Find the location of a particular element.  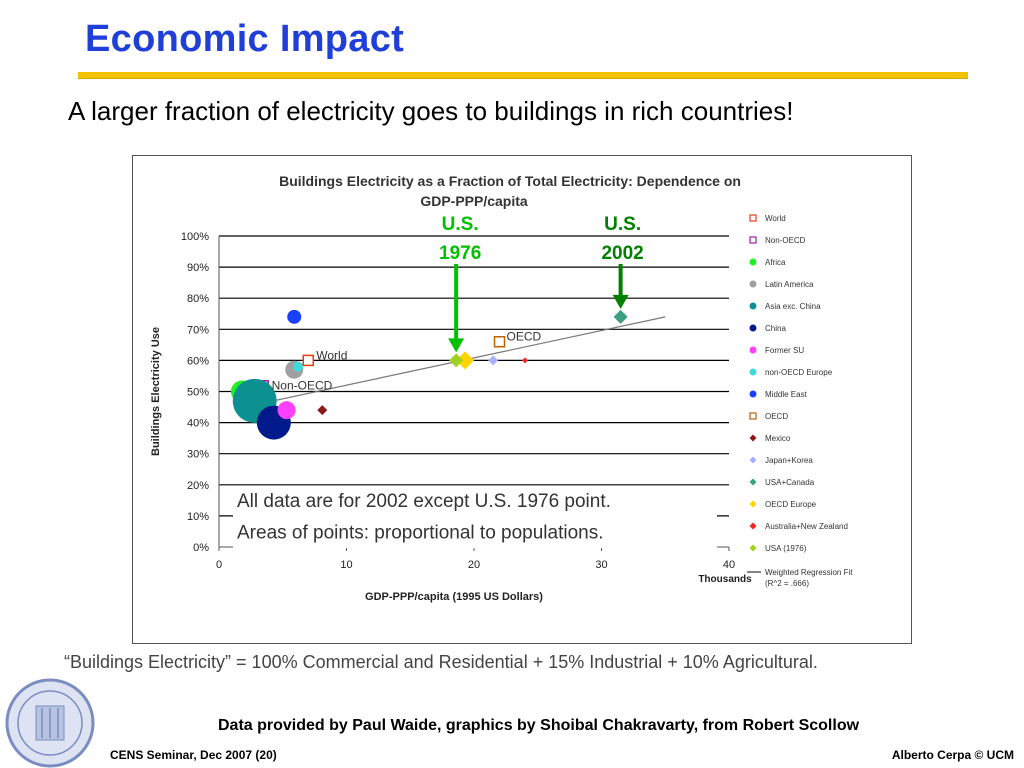

legend-label-japan-korea: Japan+Korea is located at coordinates (789, 460).